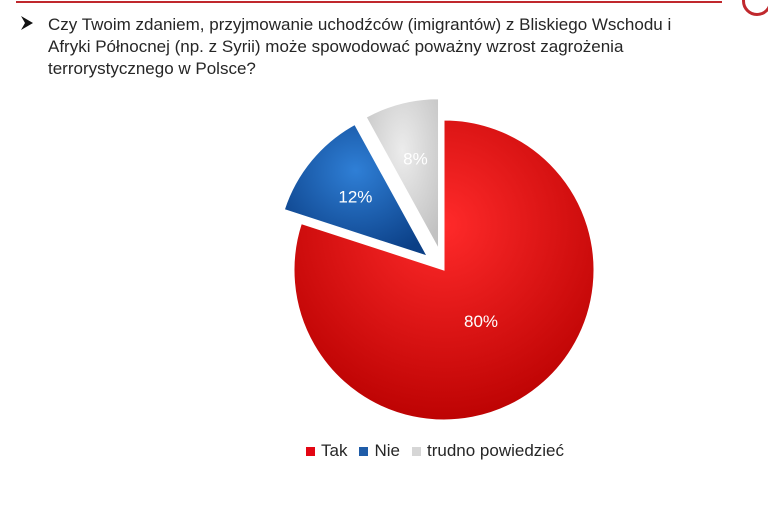  I want to click on arrow-bullet-icon, so click(27, 23).